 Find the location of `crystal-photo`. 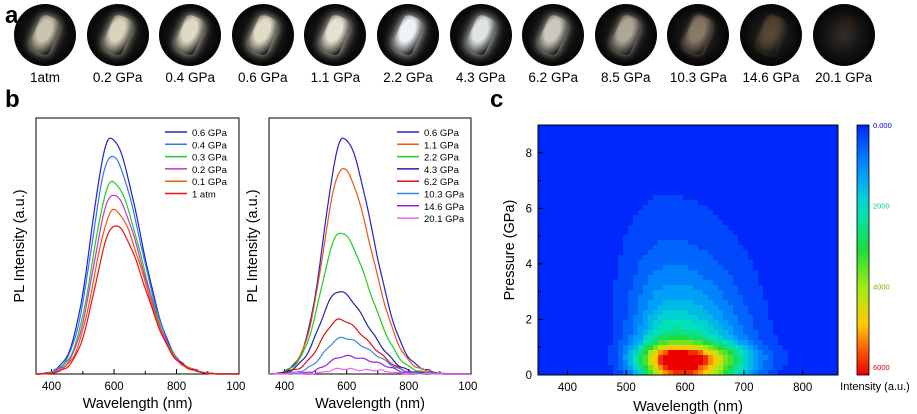

crystal-photo is located at coordinates (408, 35).